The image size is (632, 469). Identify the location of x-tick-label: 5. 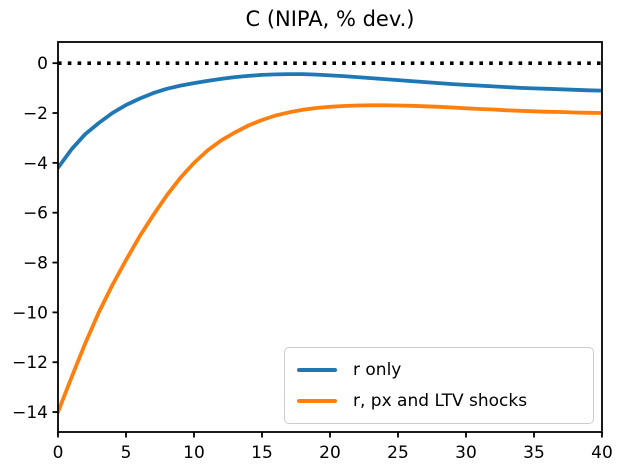
(126, 453).